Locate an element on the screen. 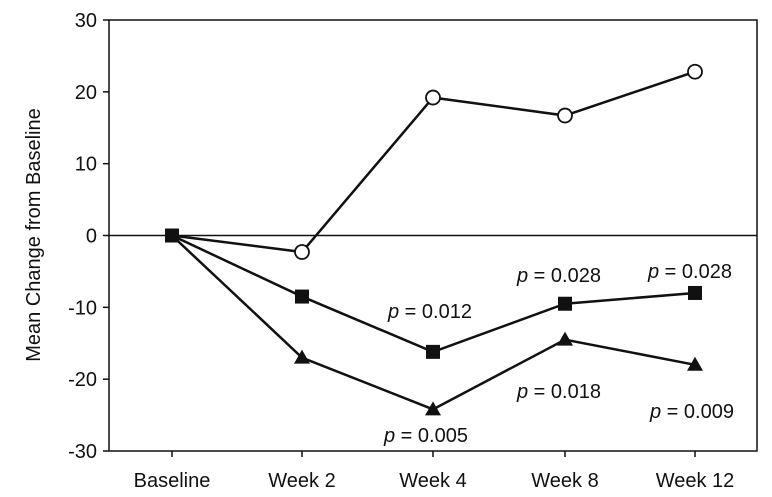 The image size is (772, 497). y-tick-label: 20 is located at coordinates (86, 93).